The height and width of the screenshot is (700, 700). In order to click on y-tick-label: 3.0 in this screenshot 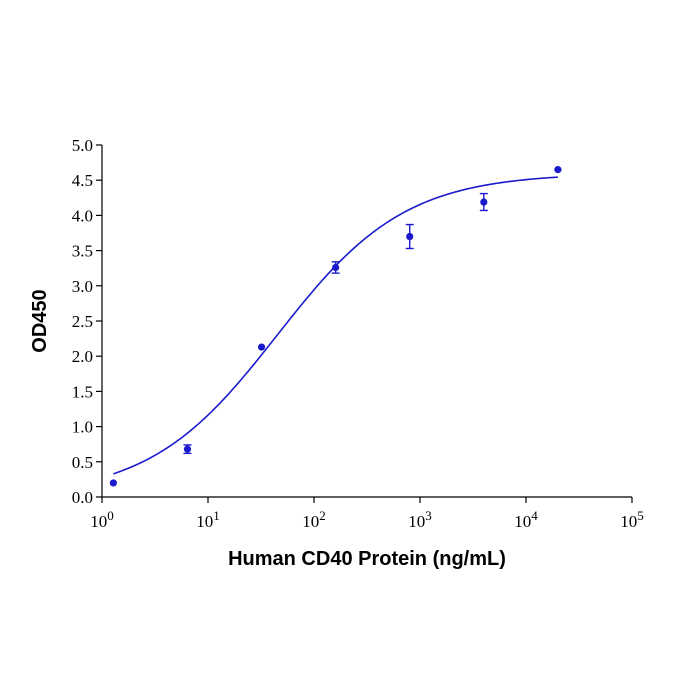, I will do `click(82, 286)`.